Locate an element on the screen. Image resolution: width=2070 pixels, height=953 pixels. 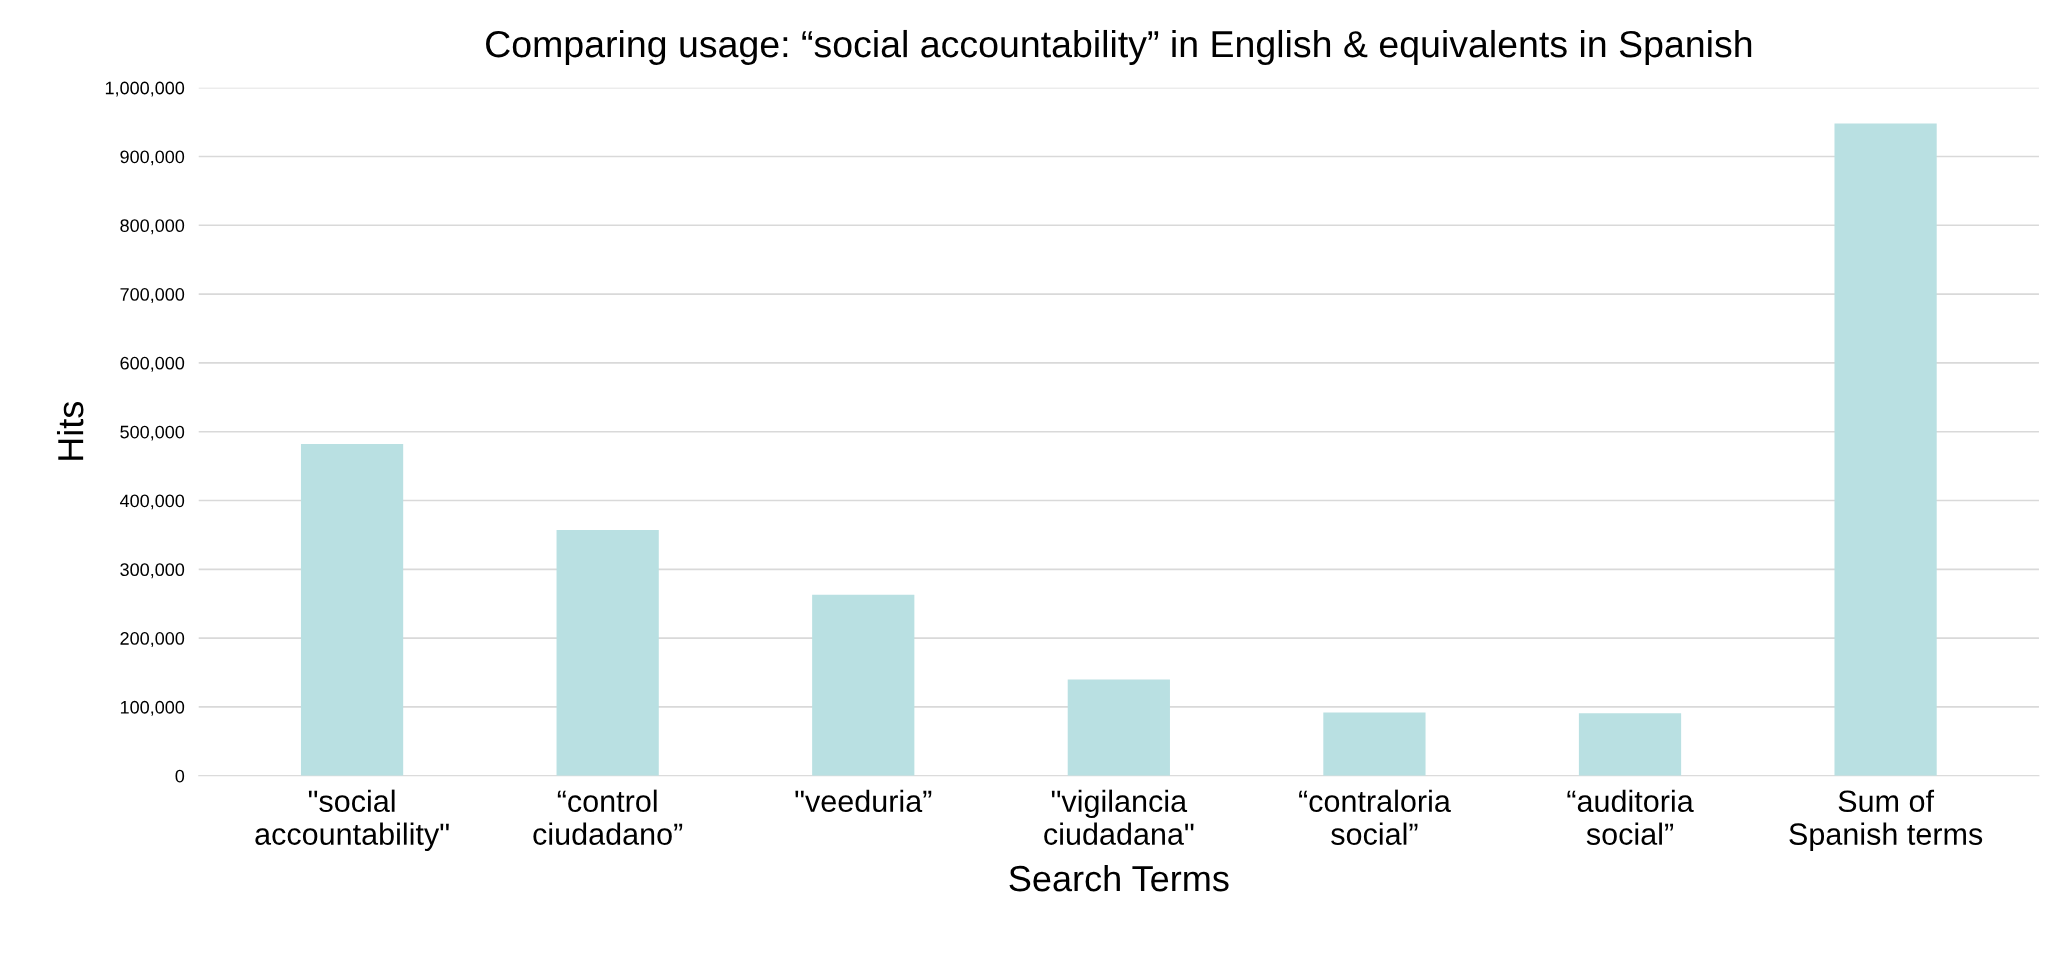
y-tick-label: 200,000 is located at coordinates (152, 639).